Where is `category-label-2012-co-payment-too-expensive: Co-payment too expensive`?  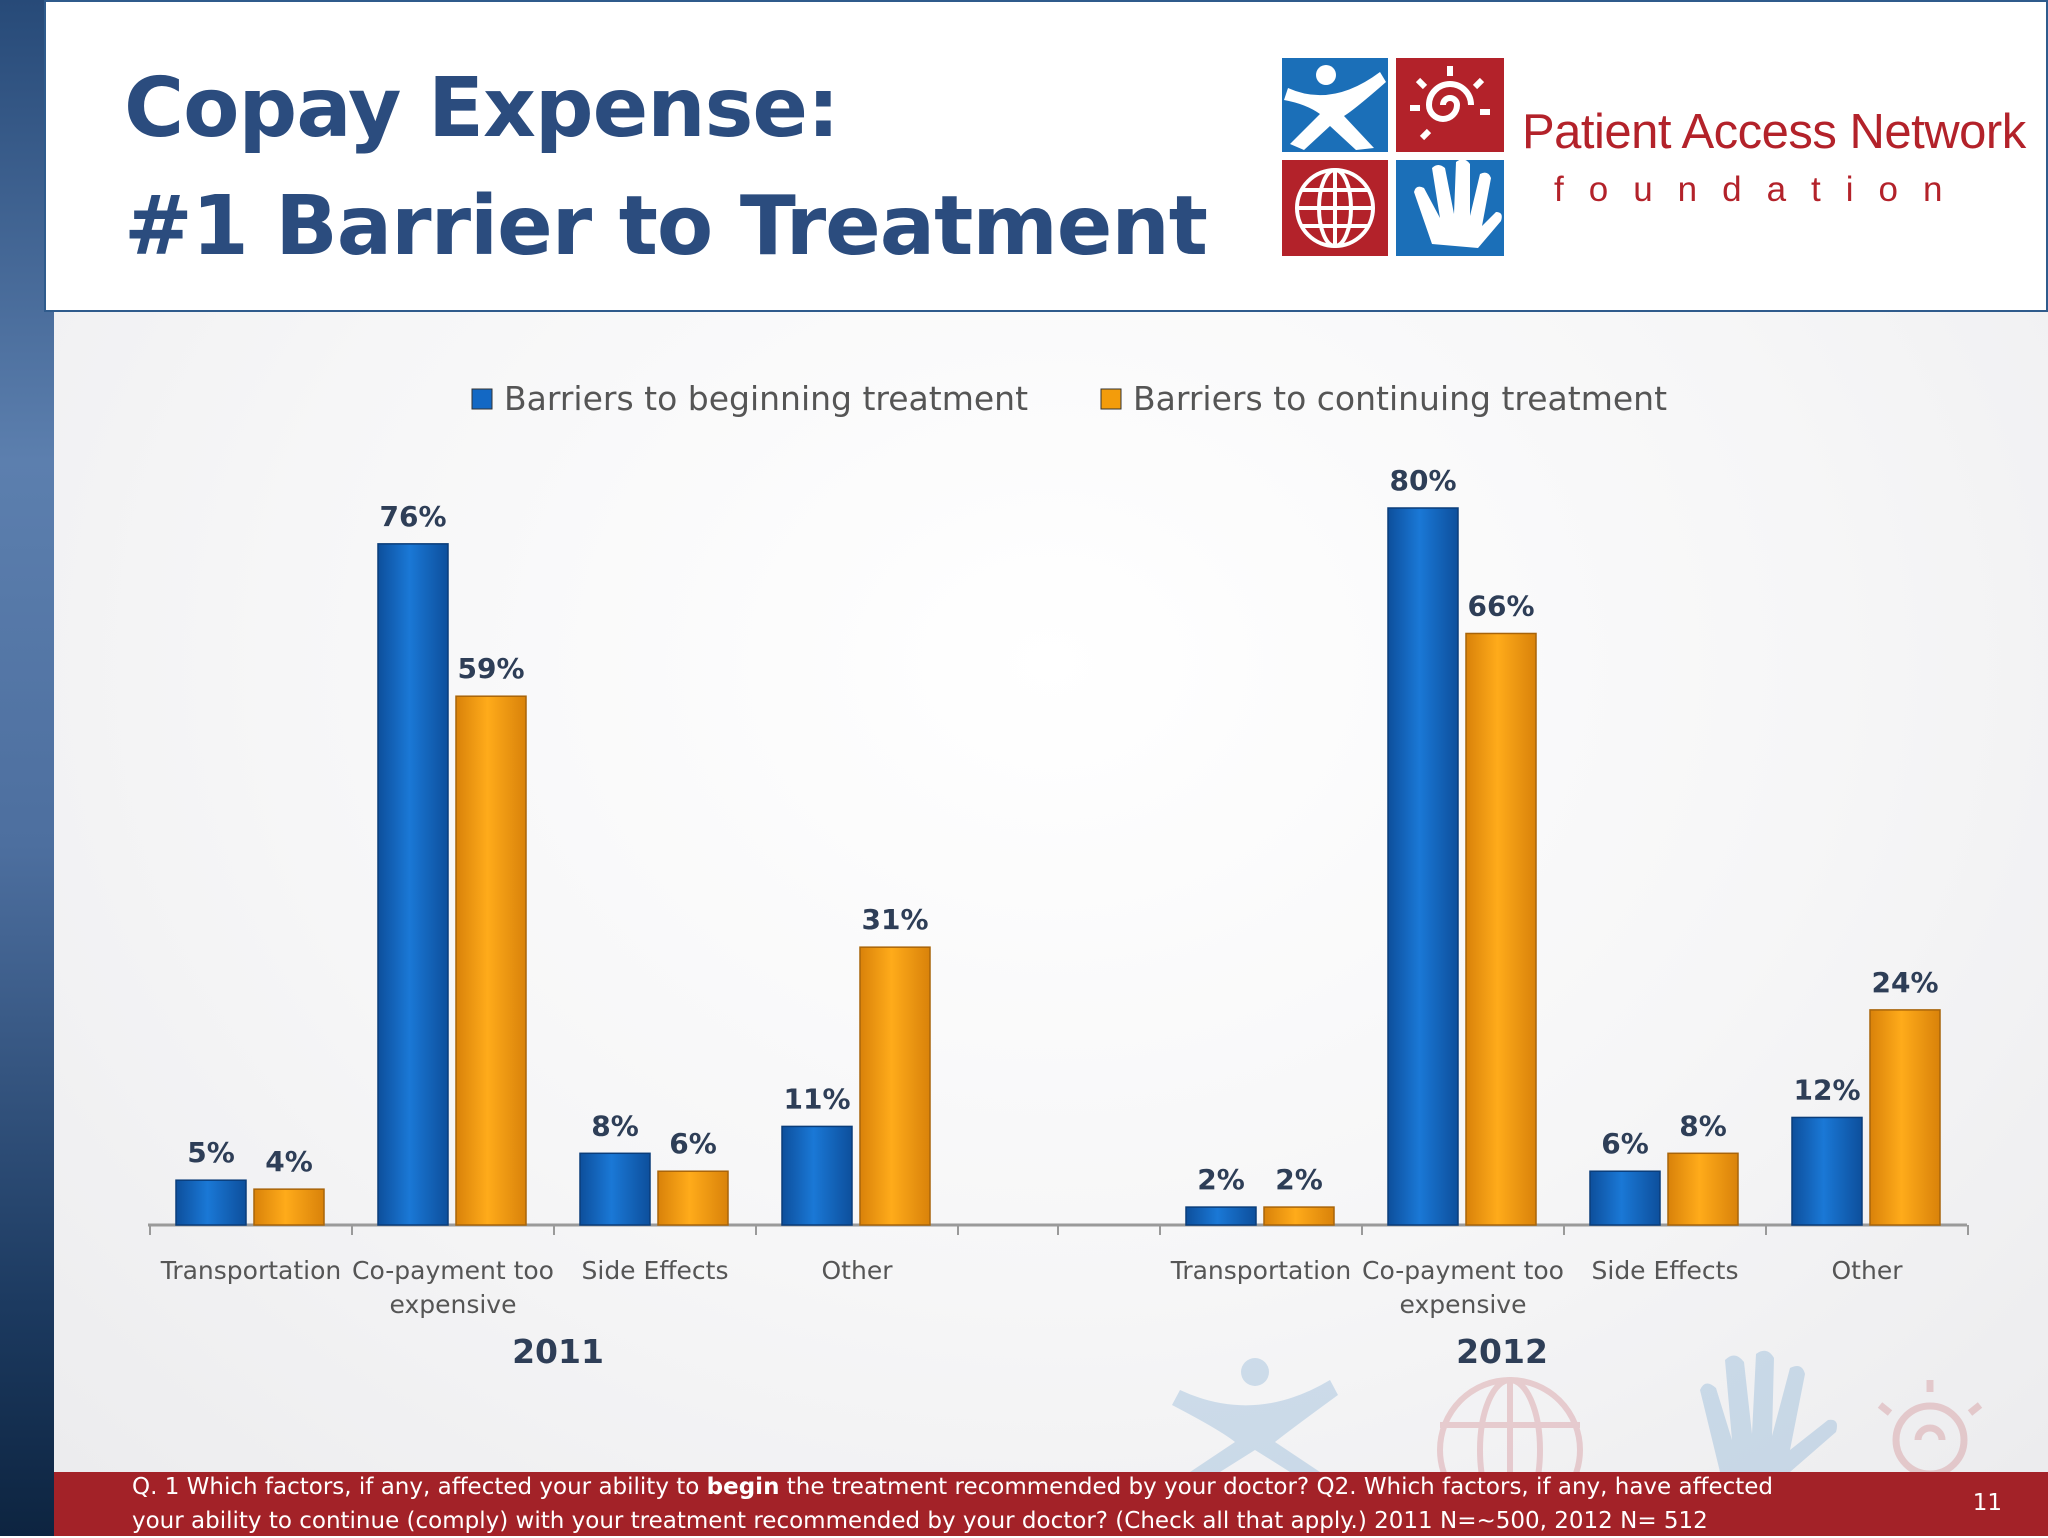 category-label-2012-co-payment-too-expensive: Co-payment too expensive is located at coordinates (1463, 1287).